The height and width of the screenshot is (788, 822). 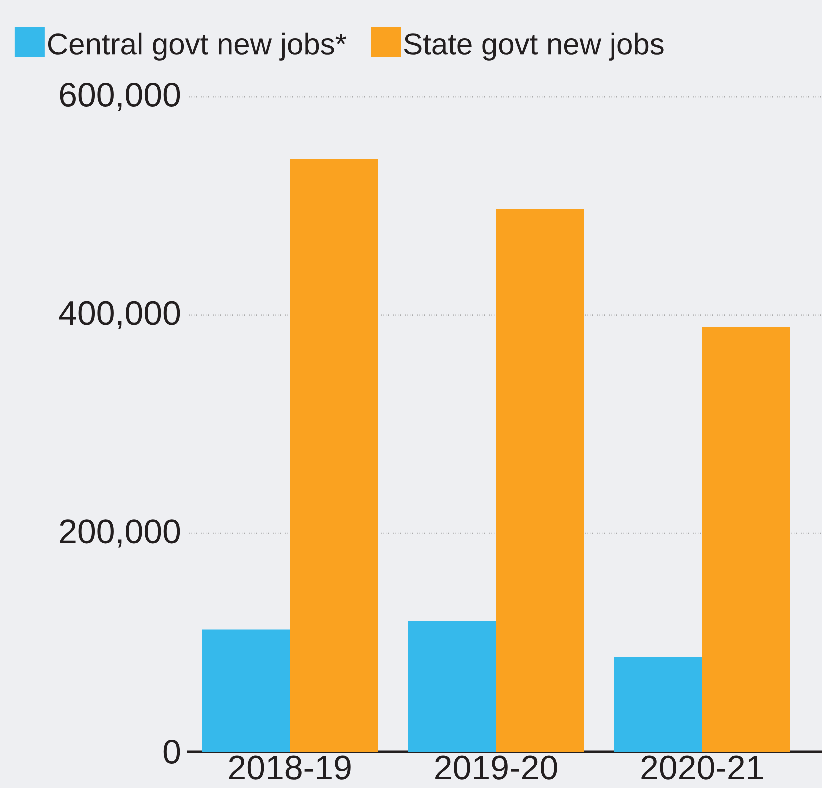 I want to click on y-tick-label: 0, so click(x=172, y=752).